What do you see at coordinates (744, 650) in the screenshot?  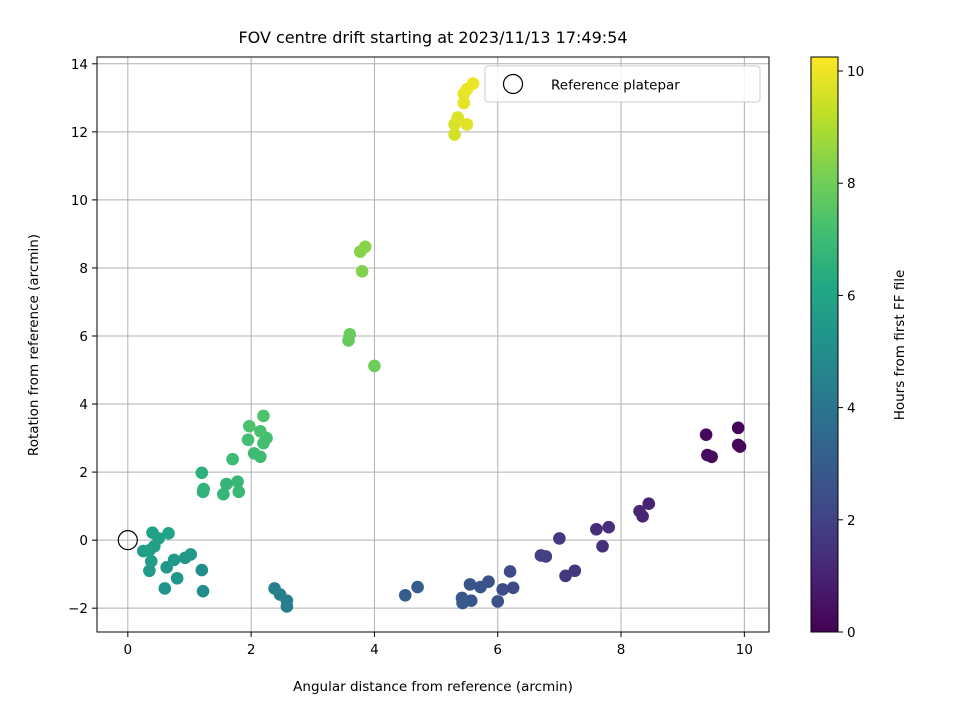 I see `x-tick-label: 10` at bounding box center [744, 650].